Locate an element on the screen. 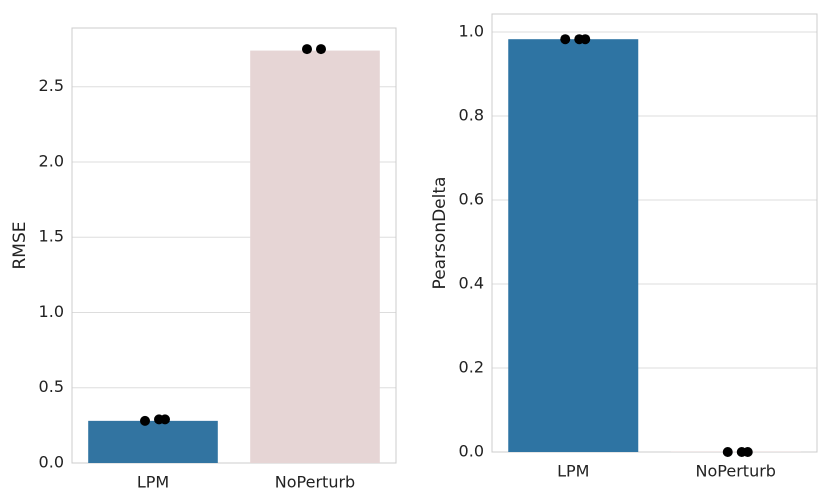 Image resolution: width=830 pixels, height=498 pixels. y-tick-label: 0.5 is located at coordinates (51, 386).